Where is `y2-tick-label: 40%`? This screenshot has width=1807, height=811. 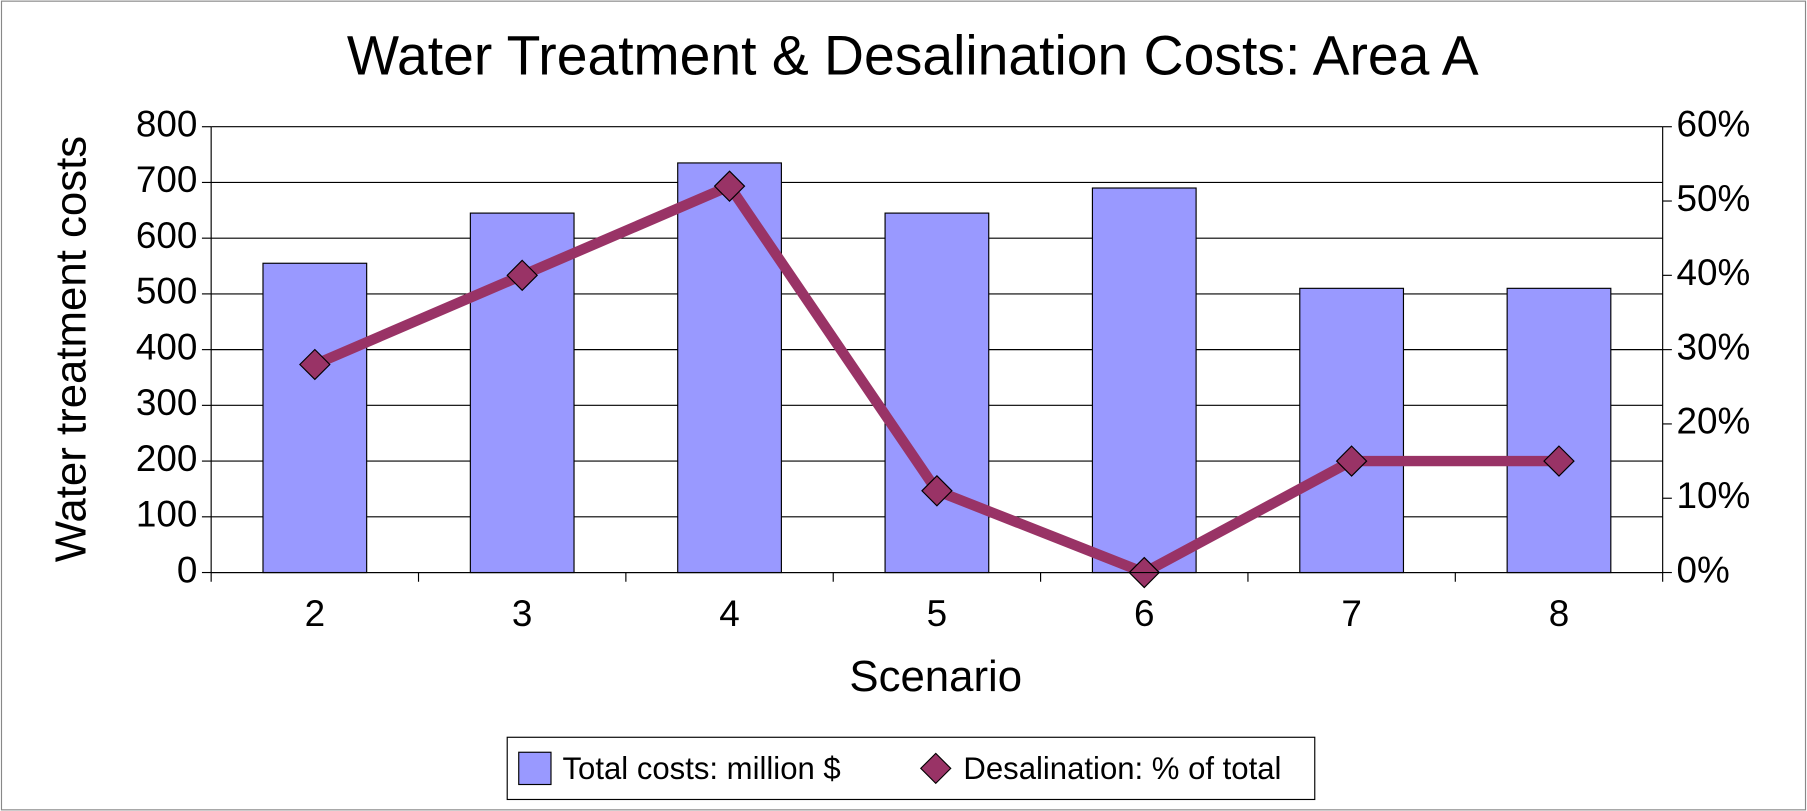 y2-tick-label: 40% is located at coordinates (1713, 272).